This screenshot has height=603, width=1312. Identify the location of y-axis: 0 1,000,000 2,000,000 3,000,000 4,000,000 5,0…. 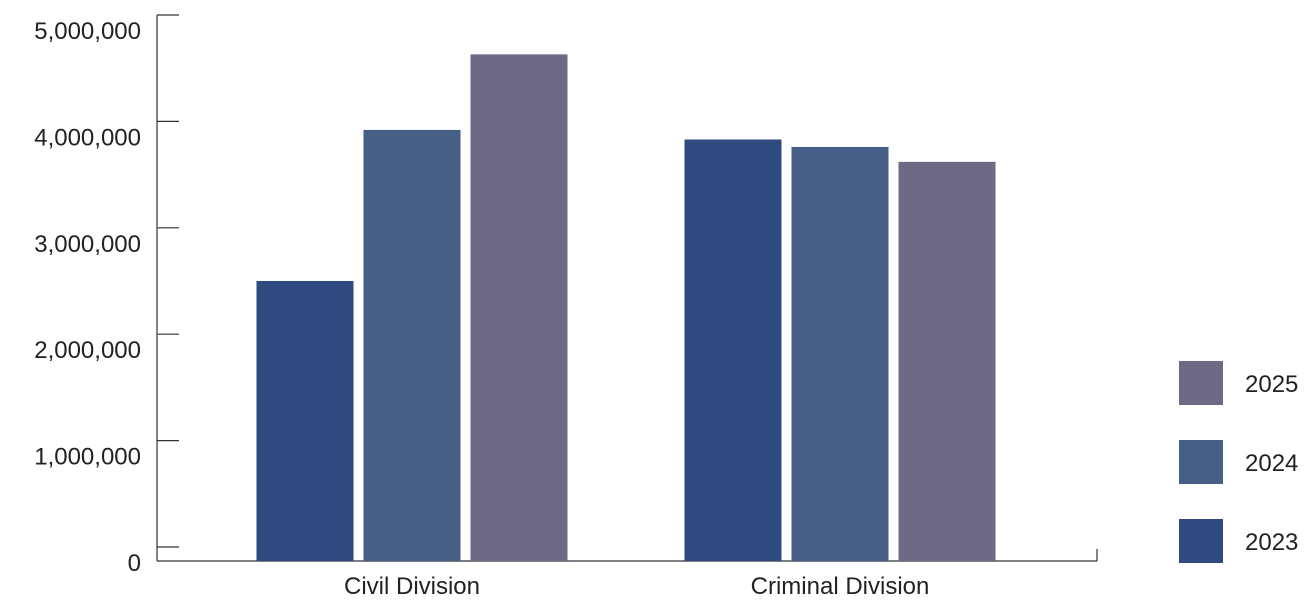
(106, 295).